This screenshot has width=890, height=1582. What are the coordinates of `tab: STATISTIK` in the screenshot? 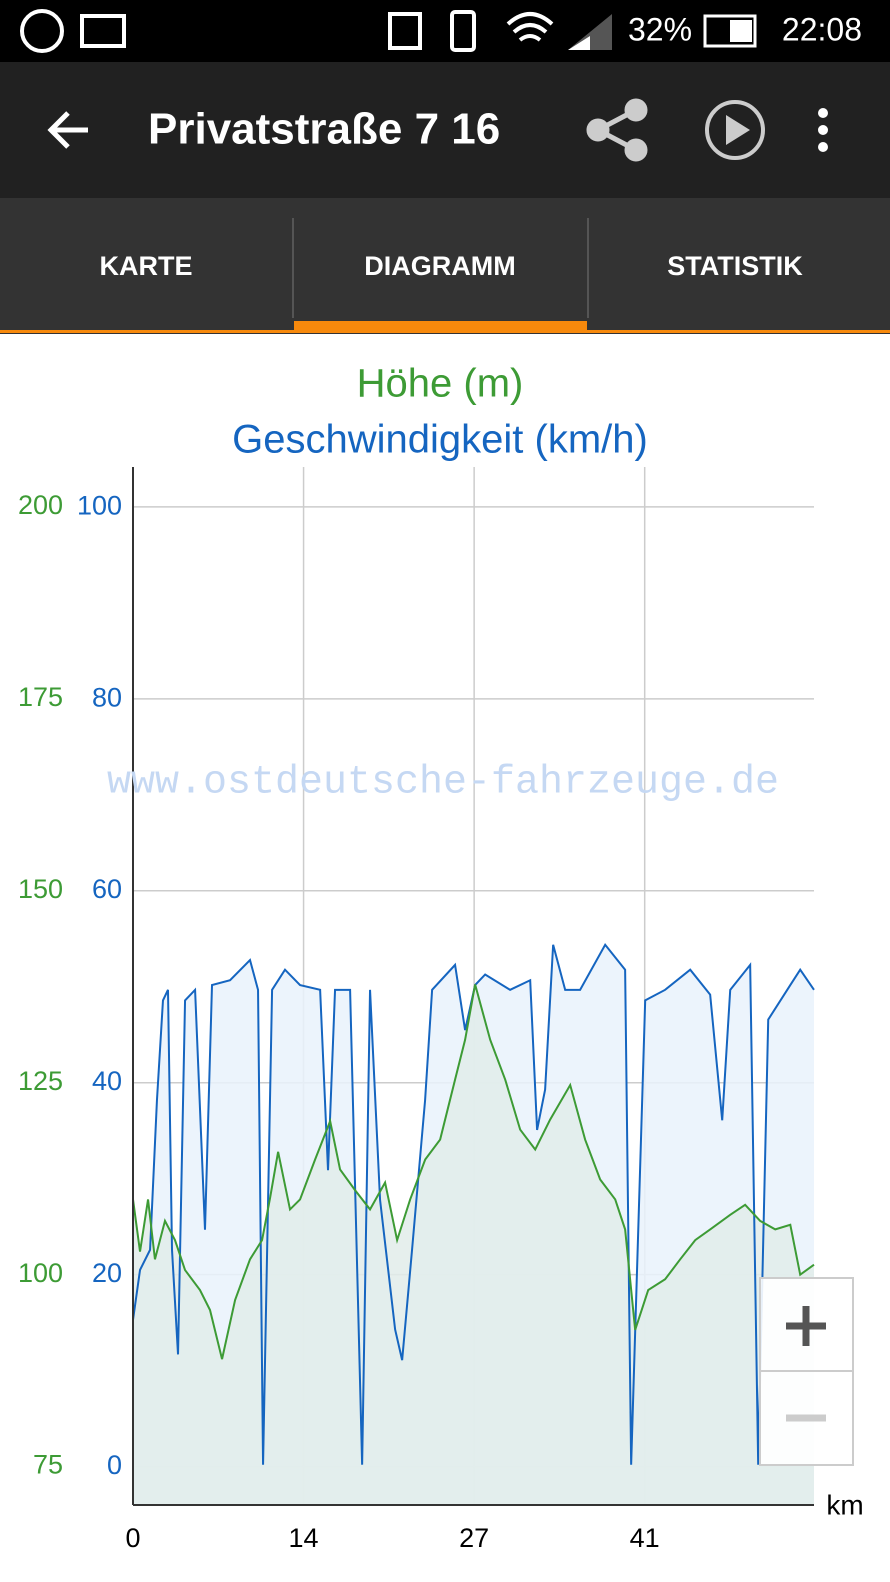 It's located at (735, 266).